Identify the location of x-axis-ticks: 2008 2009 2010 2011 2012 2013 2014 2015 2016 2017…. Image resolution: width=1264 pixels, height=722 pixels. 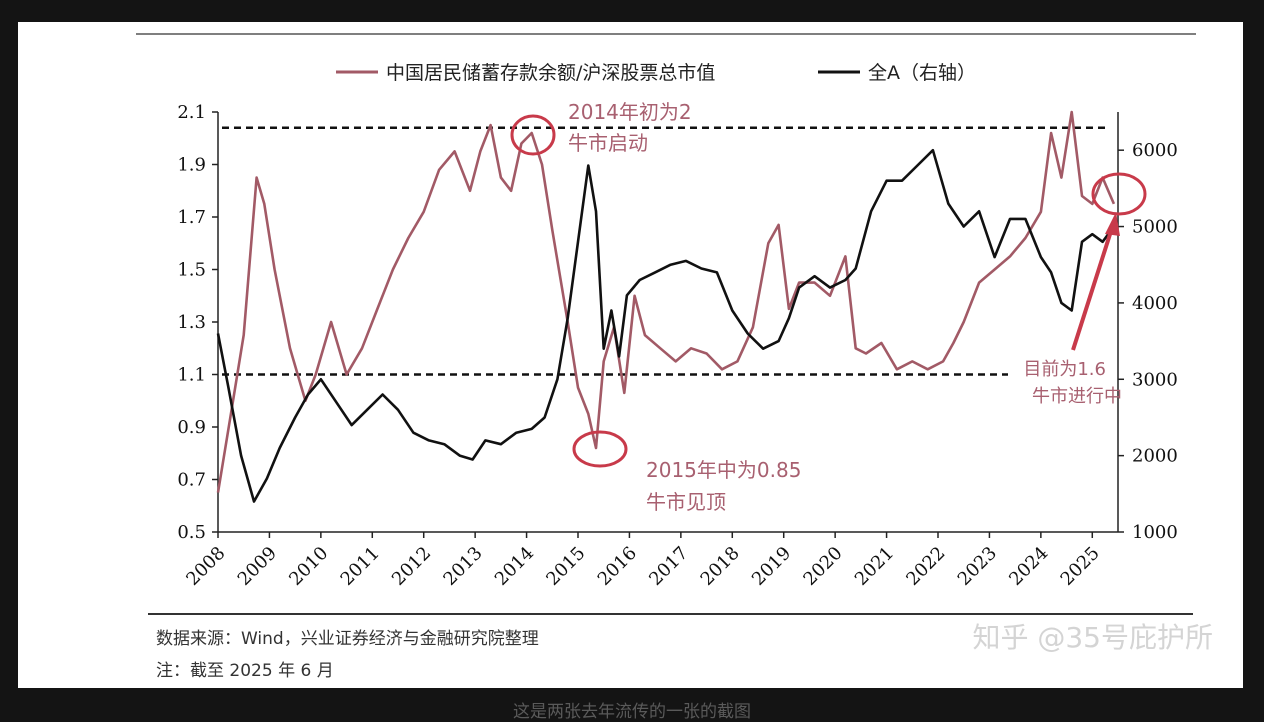
(643, 561).